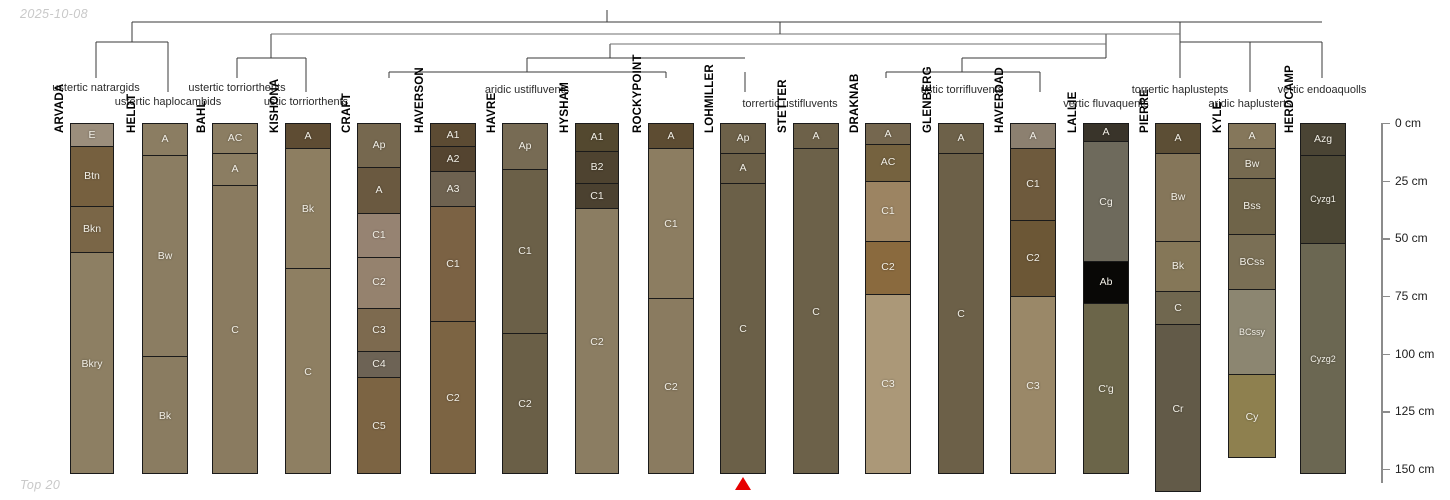  Describe the element at coordinates (1252, 262) in the screenshot. I see `soil-horizon: BCss` at that location.